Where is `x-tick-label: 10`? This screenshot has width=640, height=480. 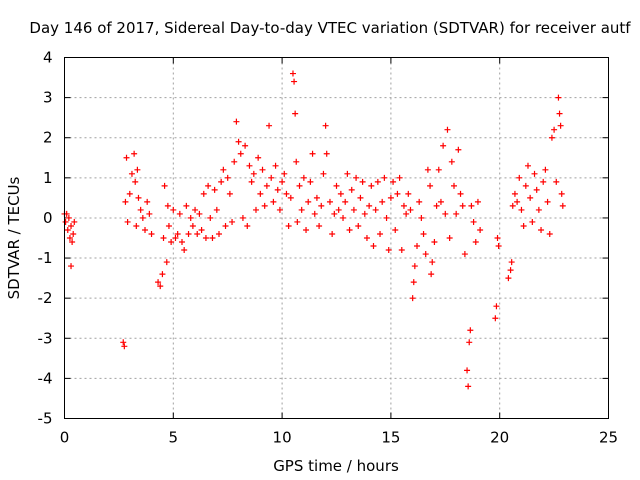
x-tick-label: 10 is located at coordinates (282, 438).